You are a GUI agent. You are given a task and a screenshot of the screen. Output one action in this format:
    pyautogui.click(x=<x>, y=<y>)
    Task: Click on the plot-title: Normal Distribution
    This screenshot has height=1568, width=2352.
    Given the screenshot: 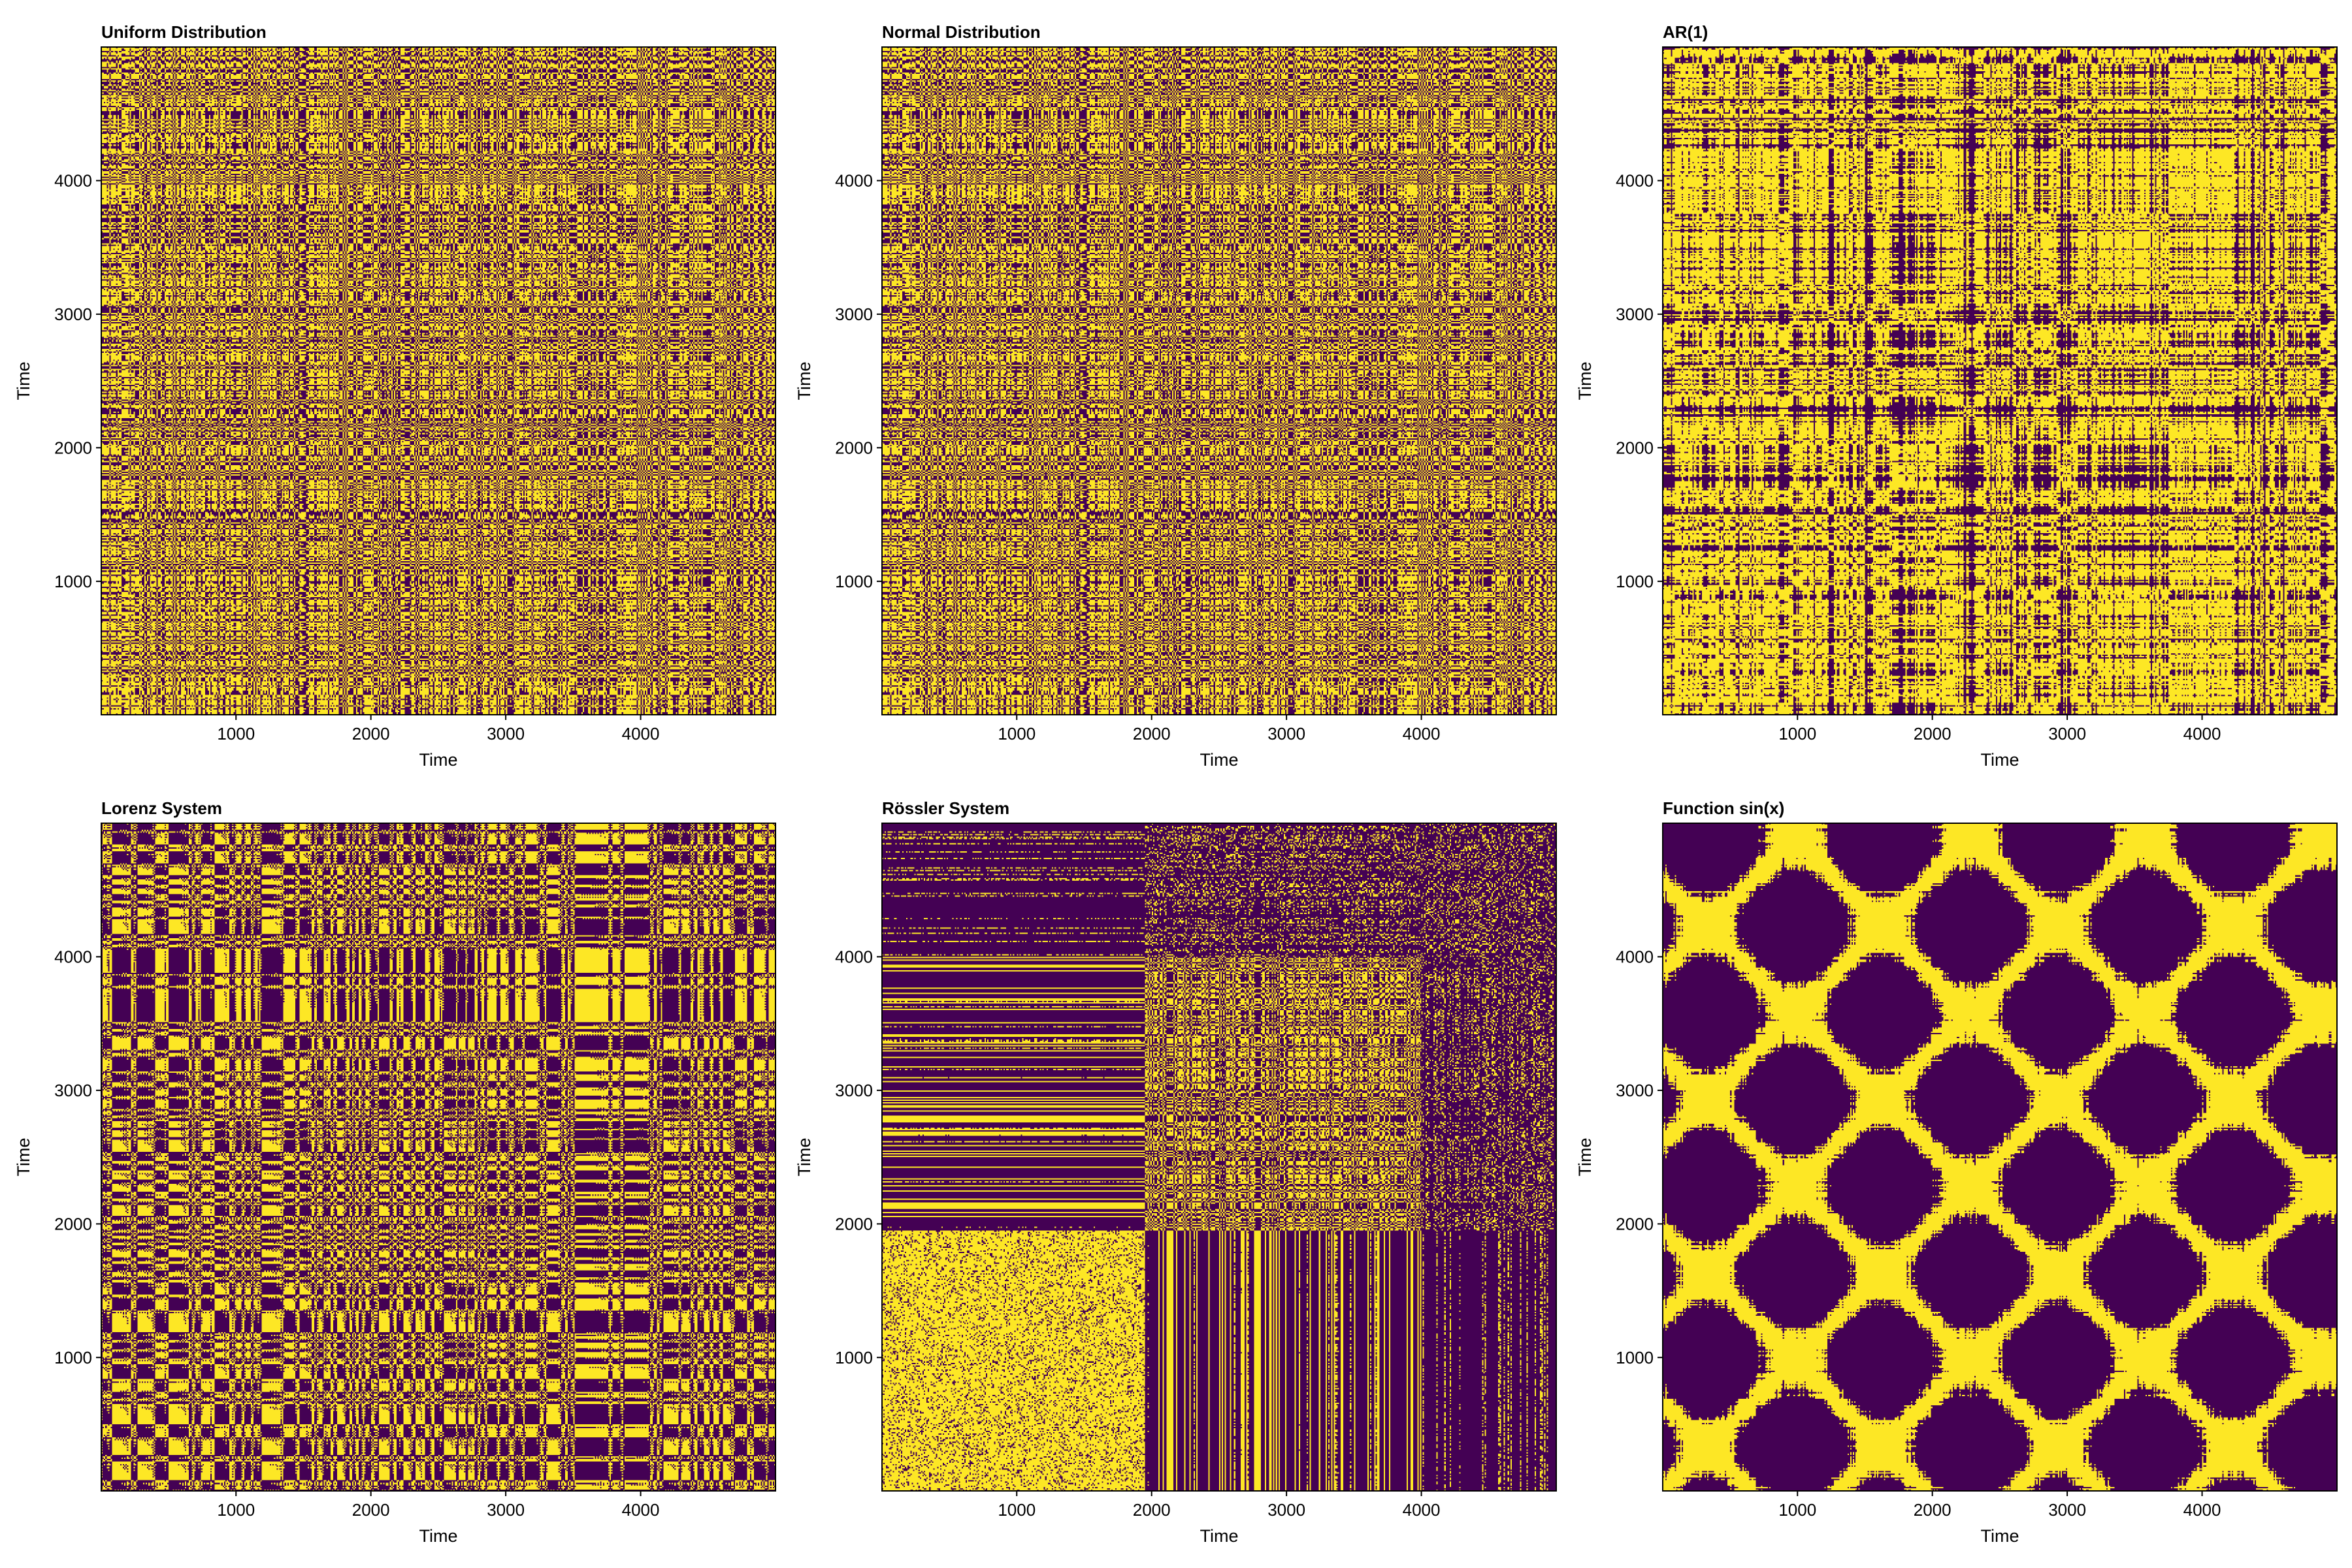 What is the action you would take?
    pyautogui.click(x=961, y=32)
    